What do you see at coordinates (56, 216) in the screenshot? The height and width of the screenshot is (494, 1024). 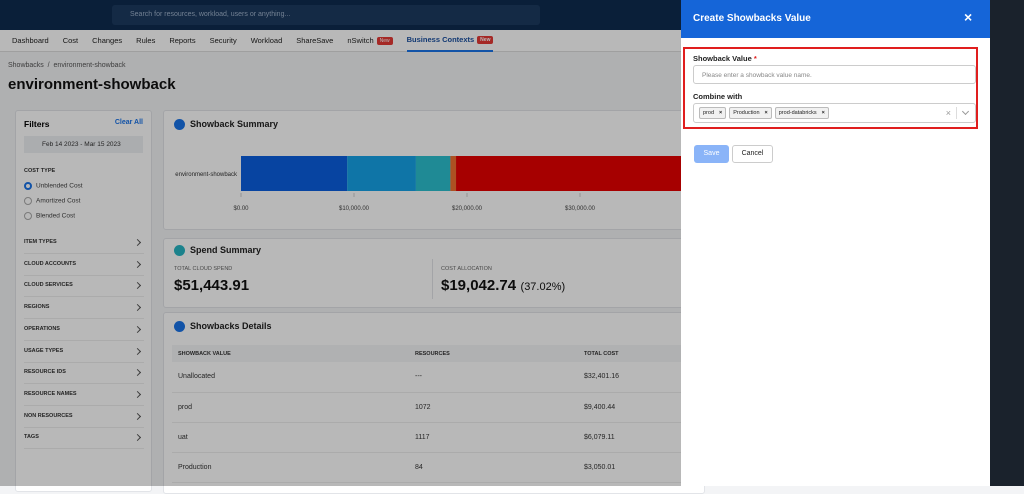 I see `radio-label: Blended Cost` at bounding box center [56, 216].